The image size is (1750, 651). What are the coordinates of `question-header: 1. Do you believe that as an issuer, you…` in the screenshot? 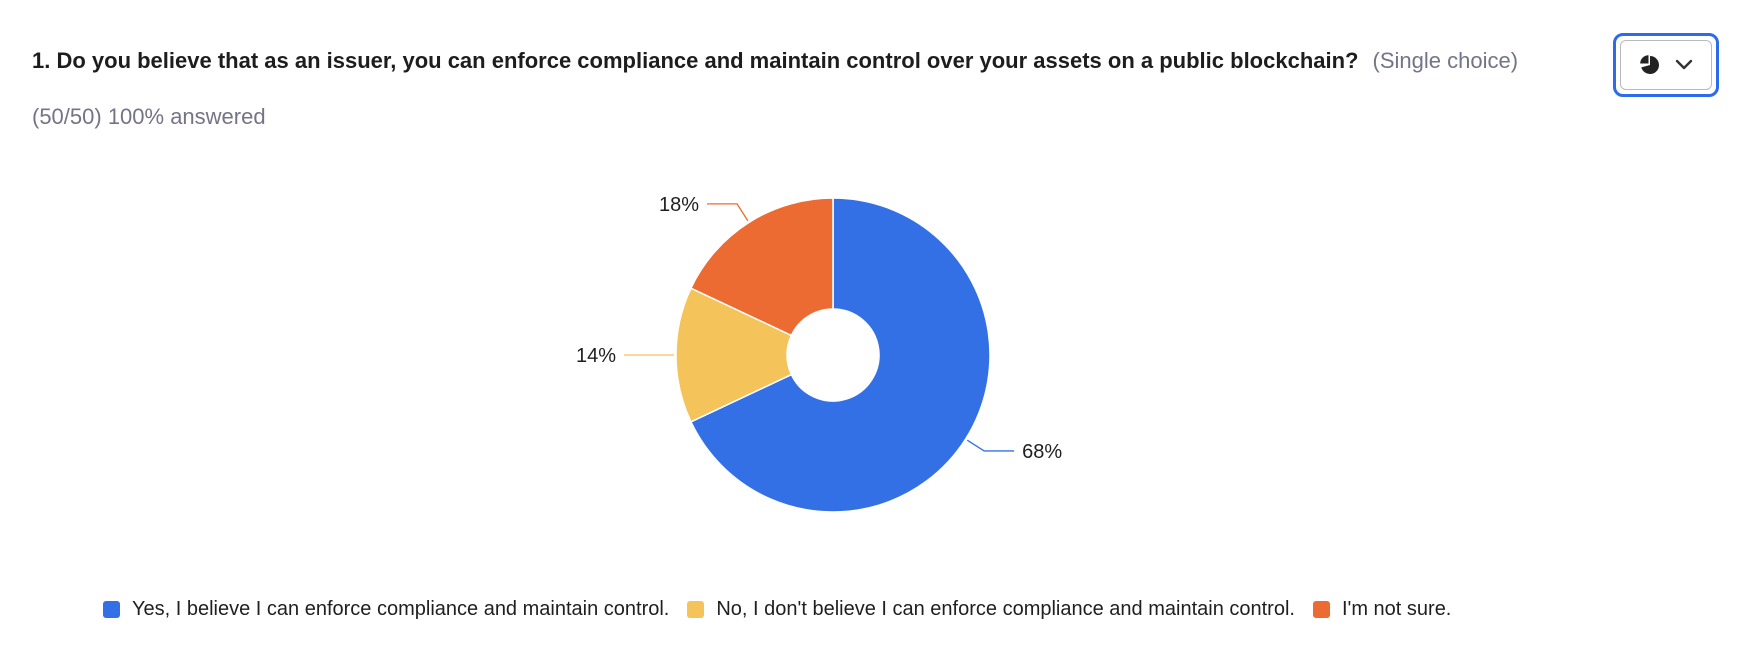 It's located at (775, 61).